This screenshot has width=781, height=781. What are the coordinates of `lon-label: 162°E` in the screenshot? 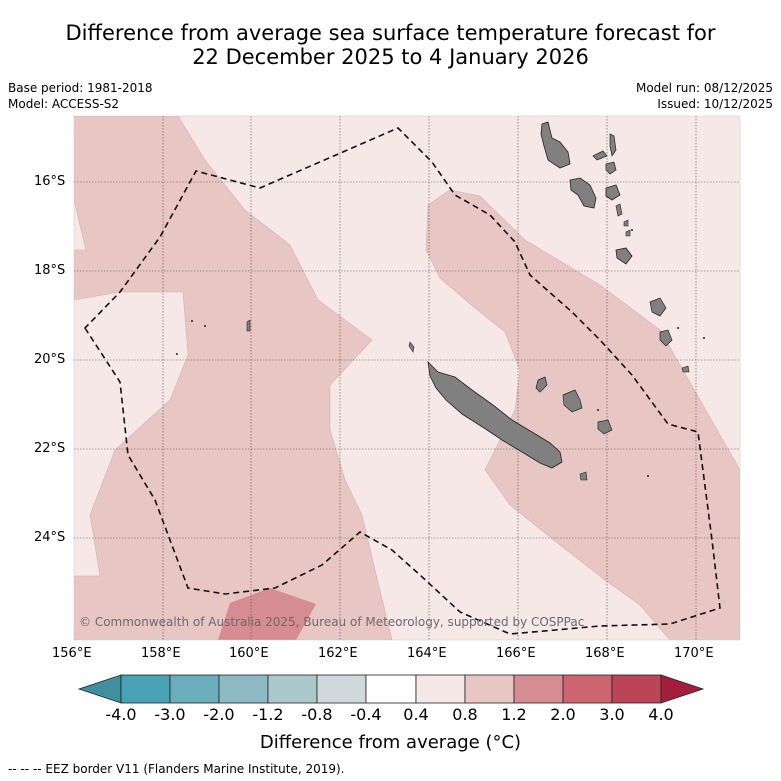 It's located at (338, 653).